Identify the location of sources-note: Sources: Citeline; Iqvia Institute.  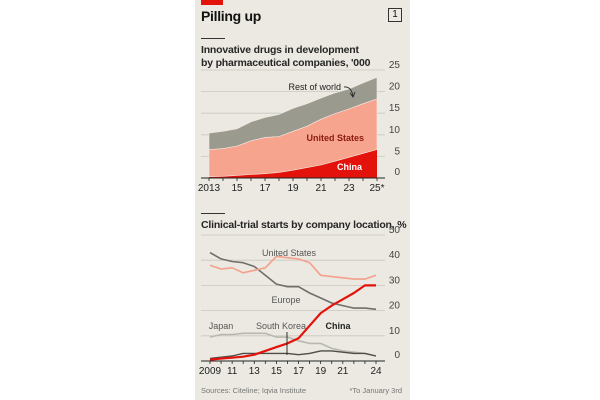
(254, 390).